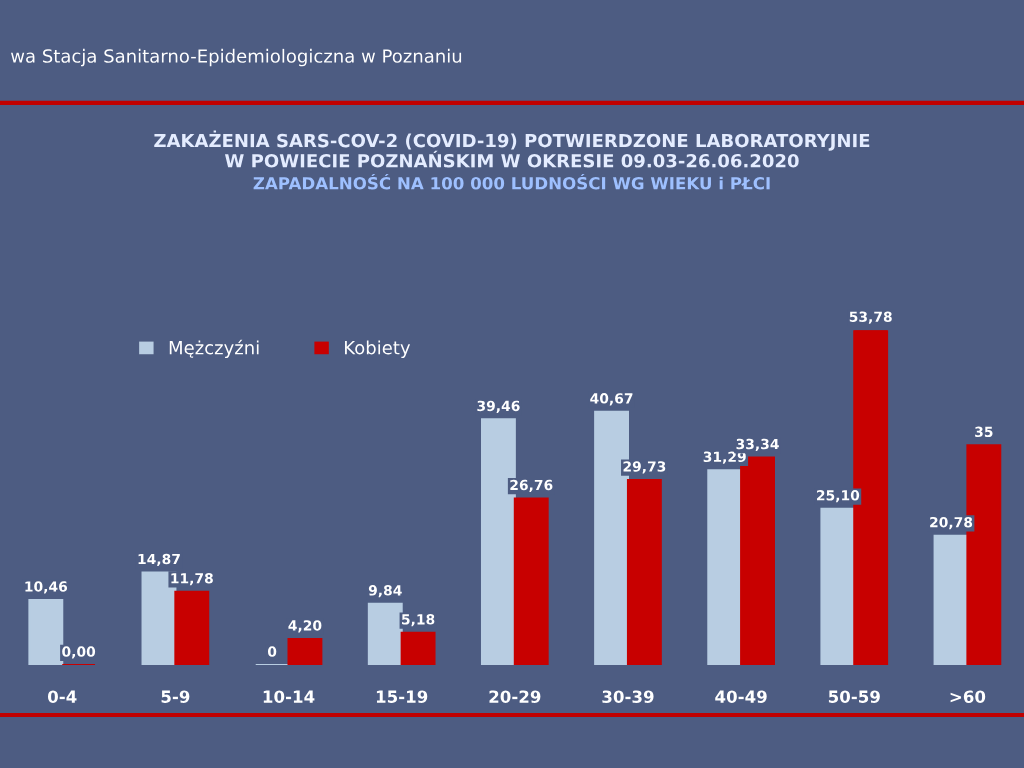 The width and height of the screenshot is (1024, 768). What do you see at coordinates (418, 620) in the screenshot?
I see `data-label: 5,18` at bounding box center [418, 620].